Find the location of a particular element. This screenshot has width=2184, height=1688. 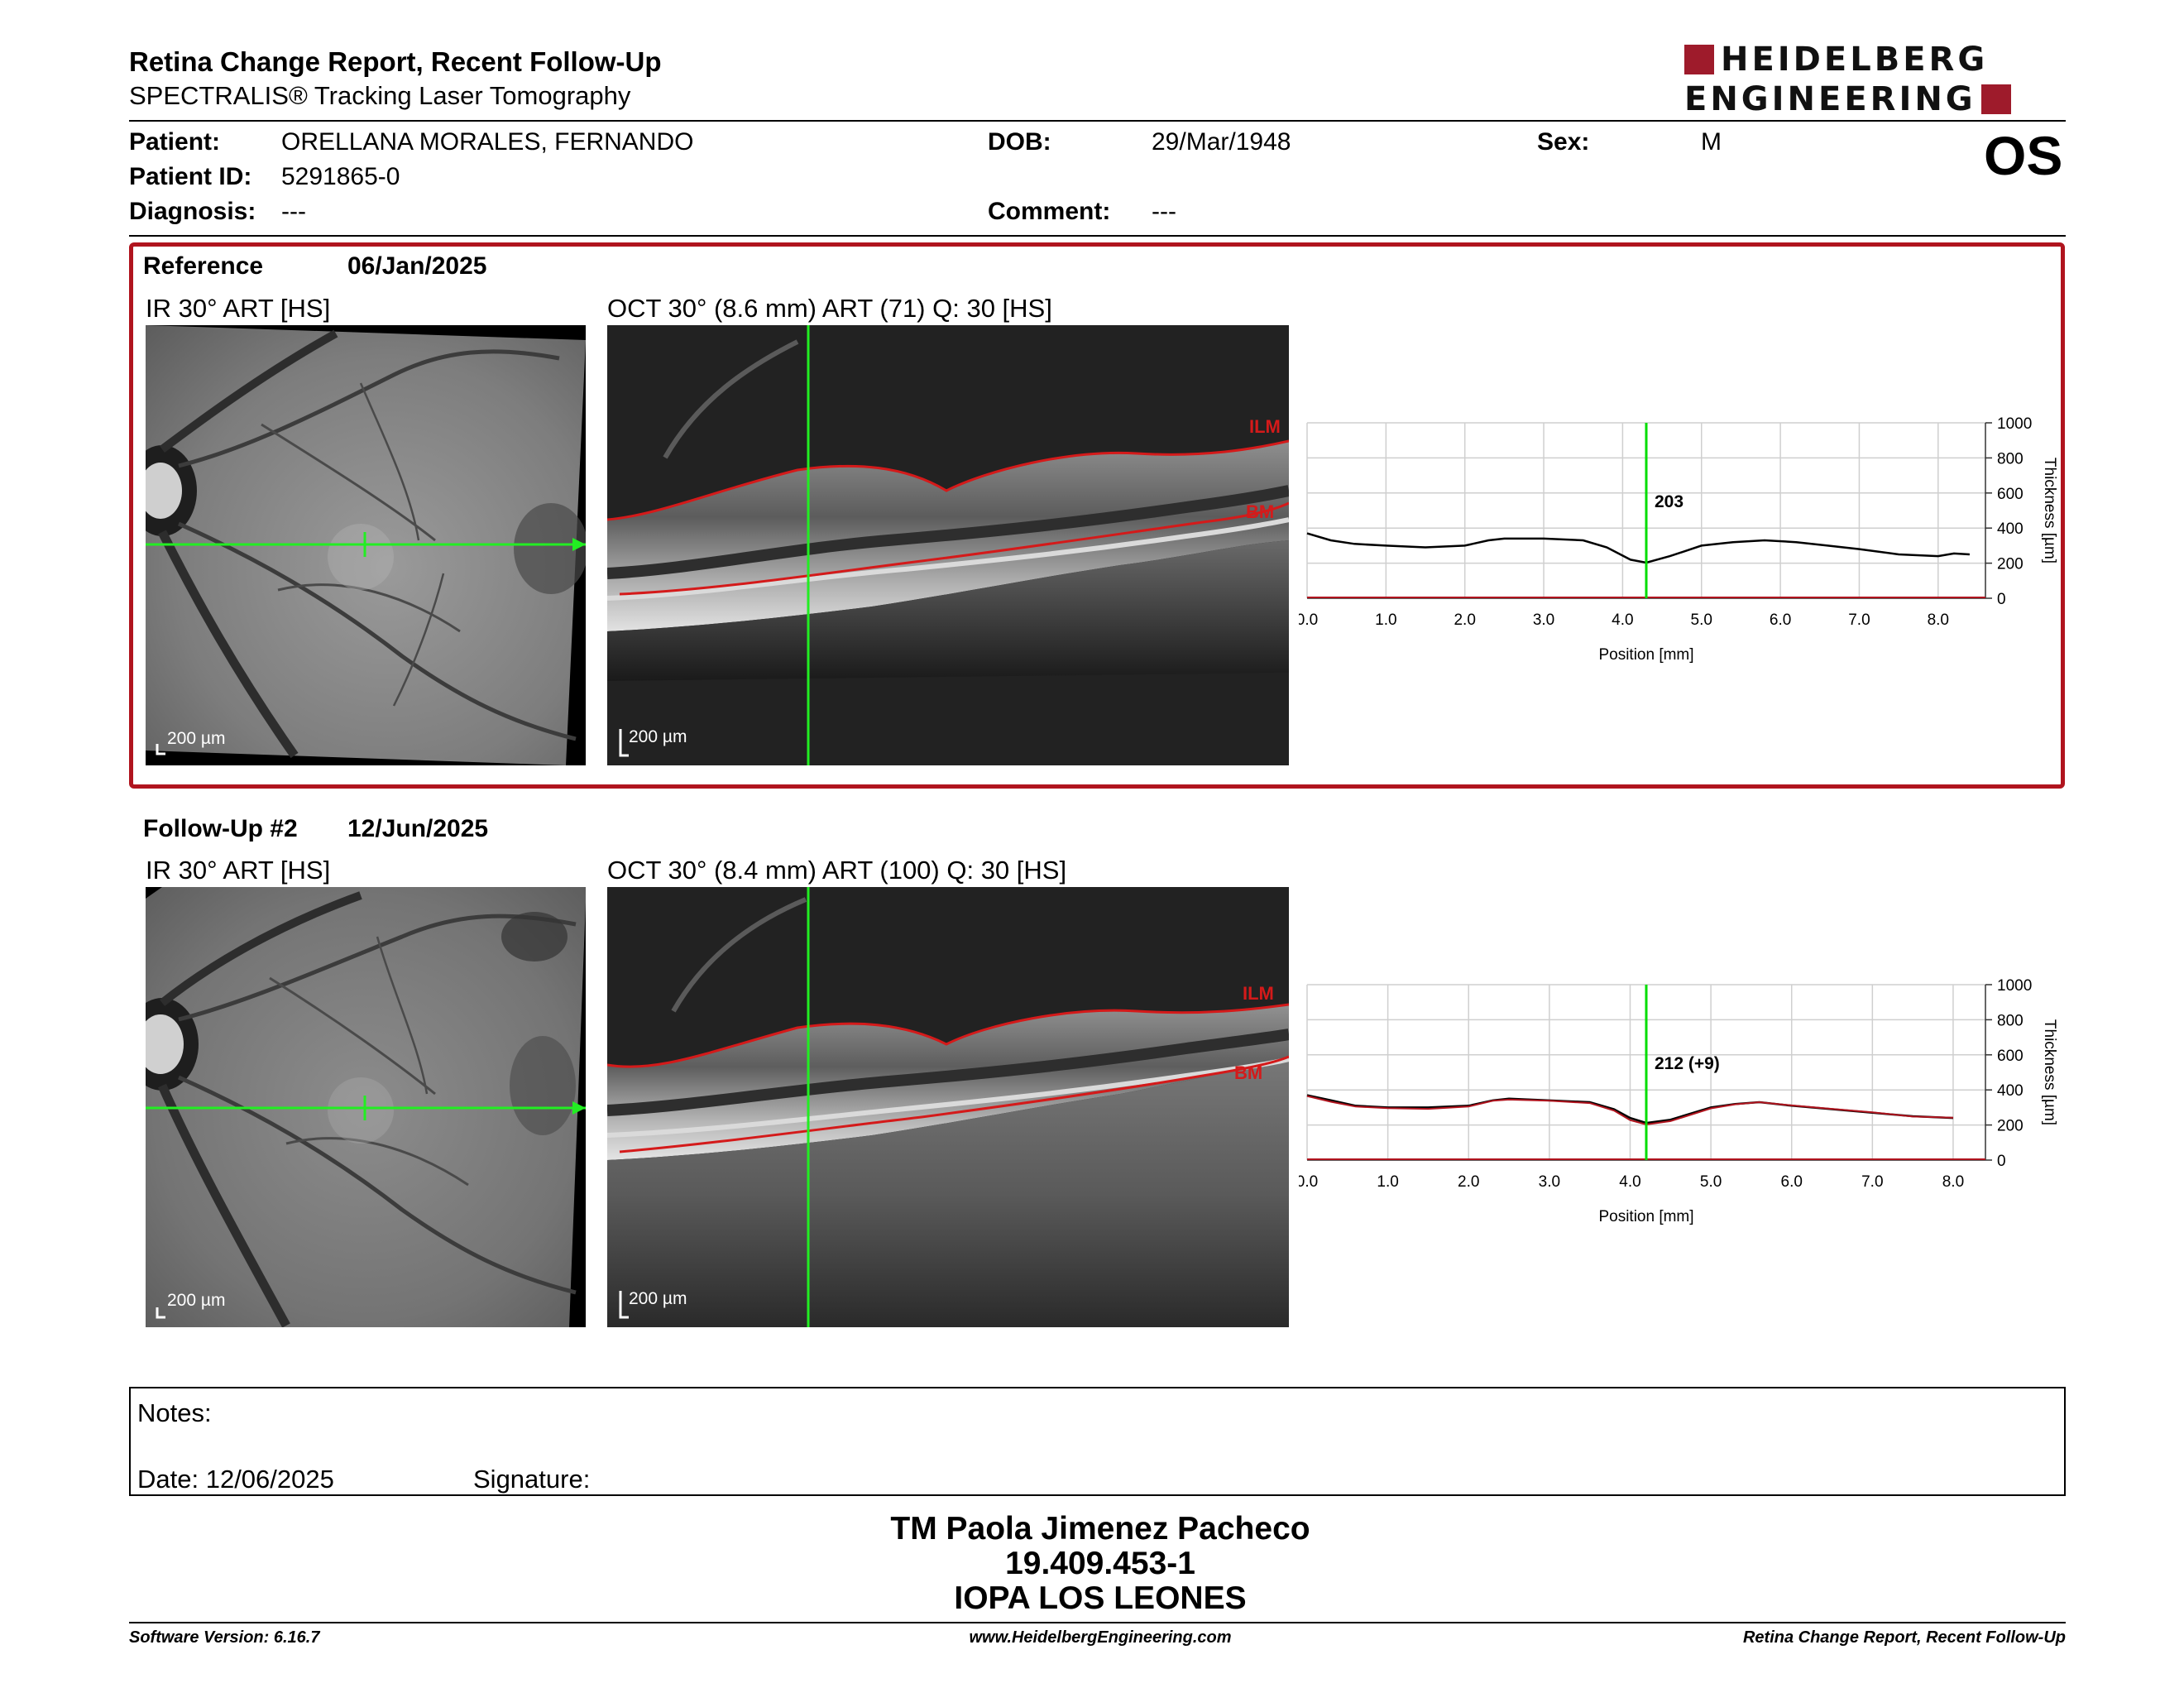

followup-chart-cursor-value: 212 (+9) is located at coordinates (1687, 1063).